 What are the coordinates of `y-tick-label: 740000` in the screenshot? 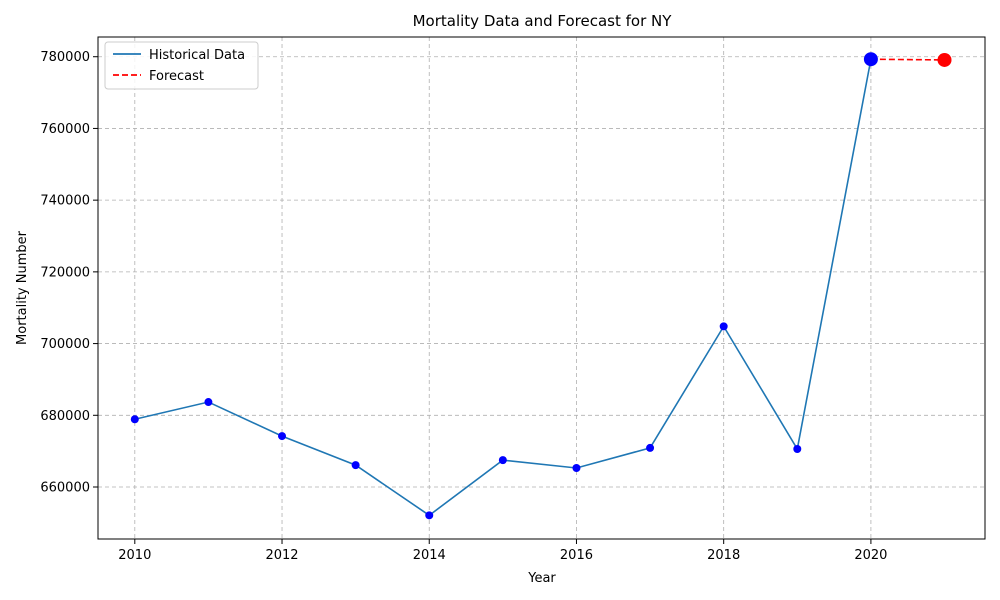 It's located at (65, 201).